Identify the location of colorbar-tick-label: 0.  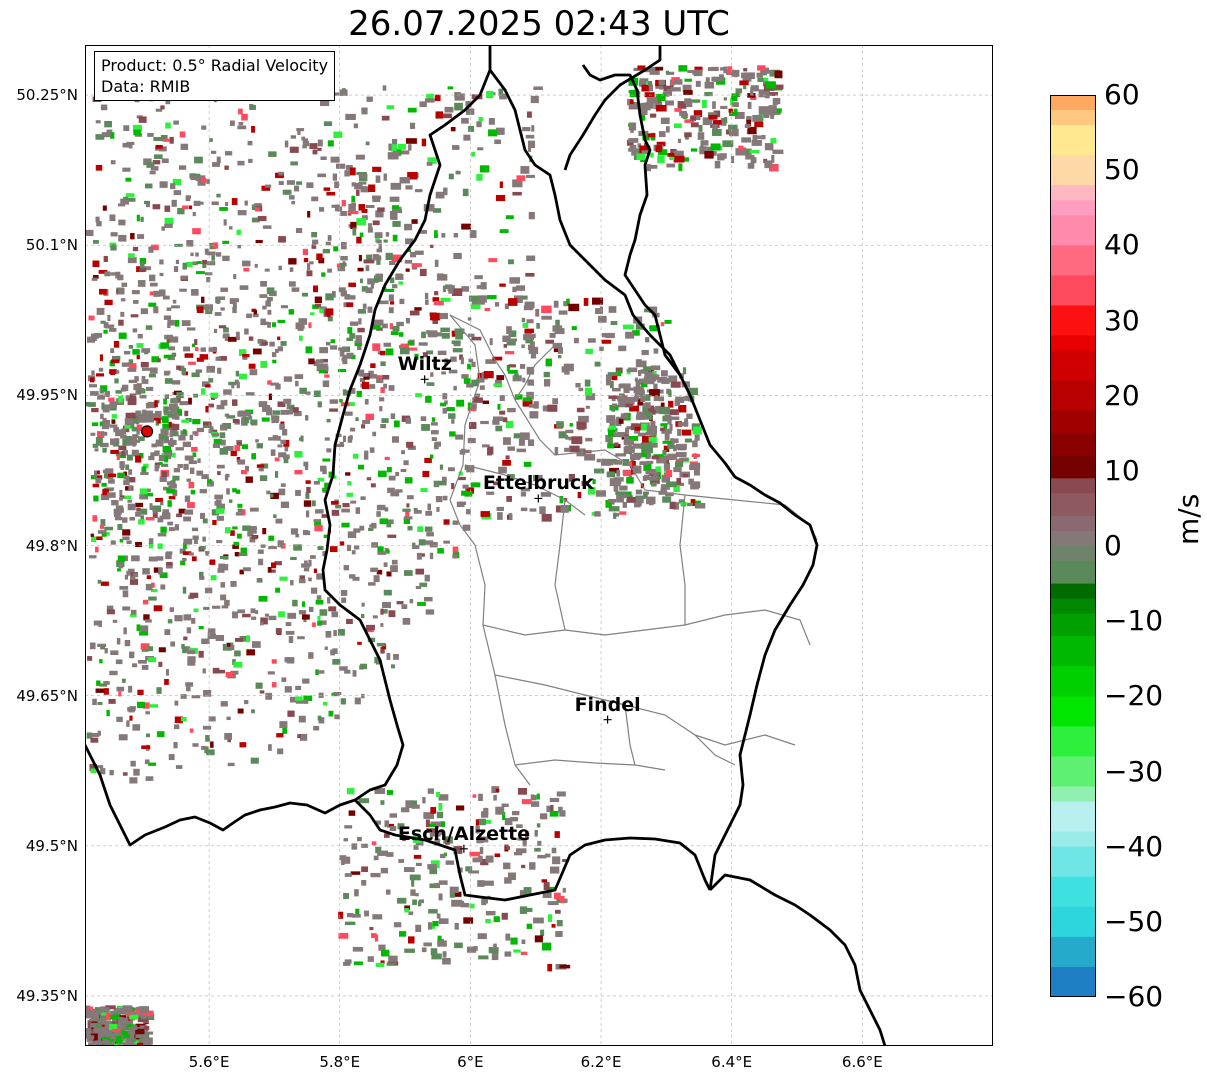
(1113, 545).